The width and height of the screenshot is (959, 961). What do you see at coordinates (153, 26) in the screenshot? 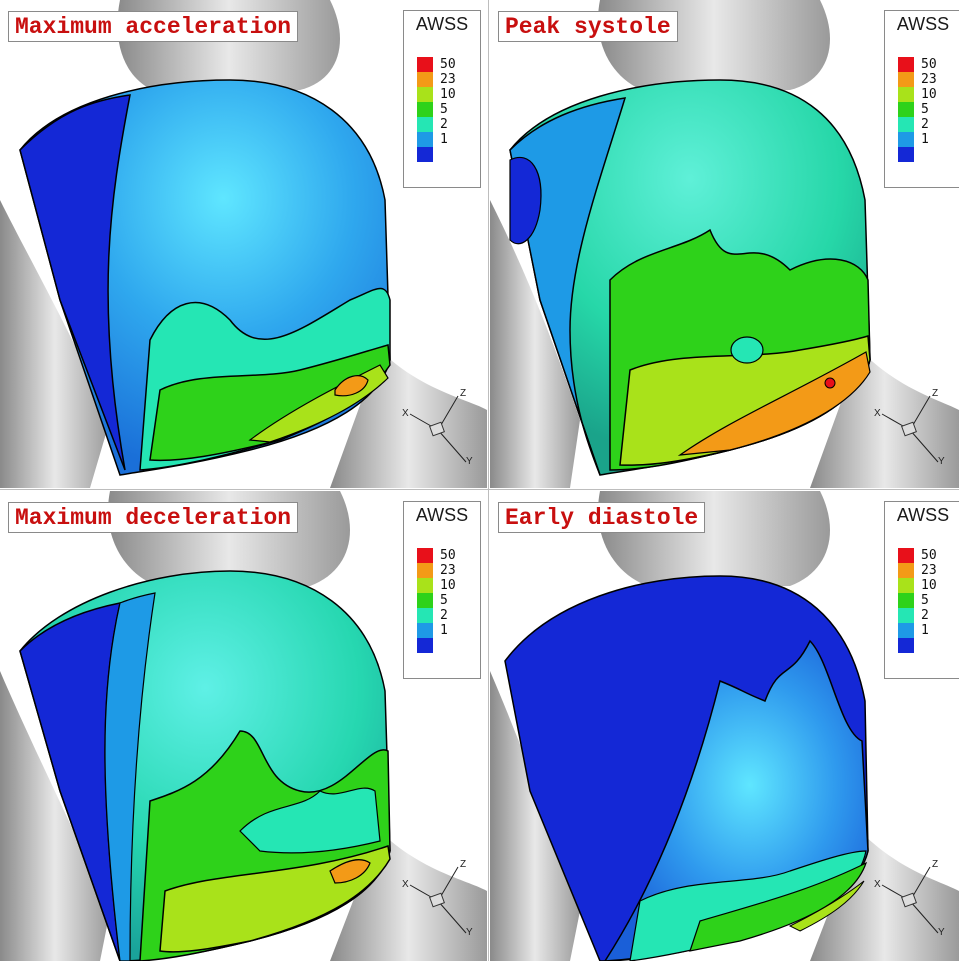
I see `panel-title: Maximum acceleration` at bounding box center [153, 26].